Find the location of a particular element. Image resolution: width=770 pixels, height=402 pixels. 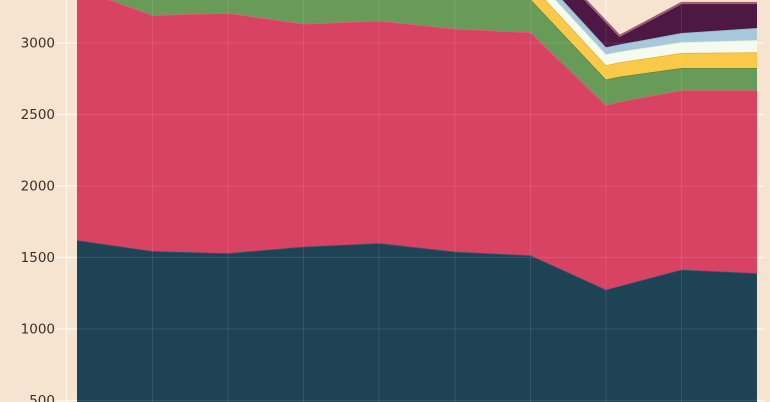

top-edge-band-7-dark-purple is located at coordinates (670, 19).